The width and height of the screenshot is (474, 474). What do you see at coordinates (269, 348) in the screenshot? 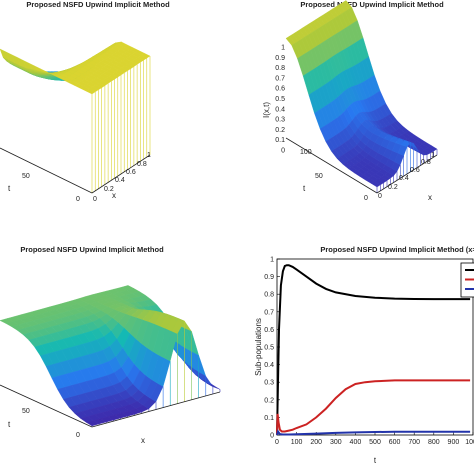
I see `y-tick-label: 0.5` at bounding box center [269, 348].